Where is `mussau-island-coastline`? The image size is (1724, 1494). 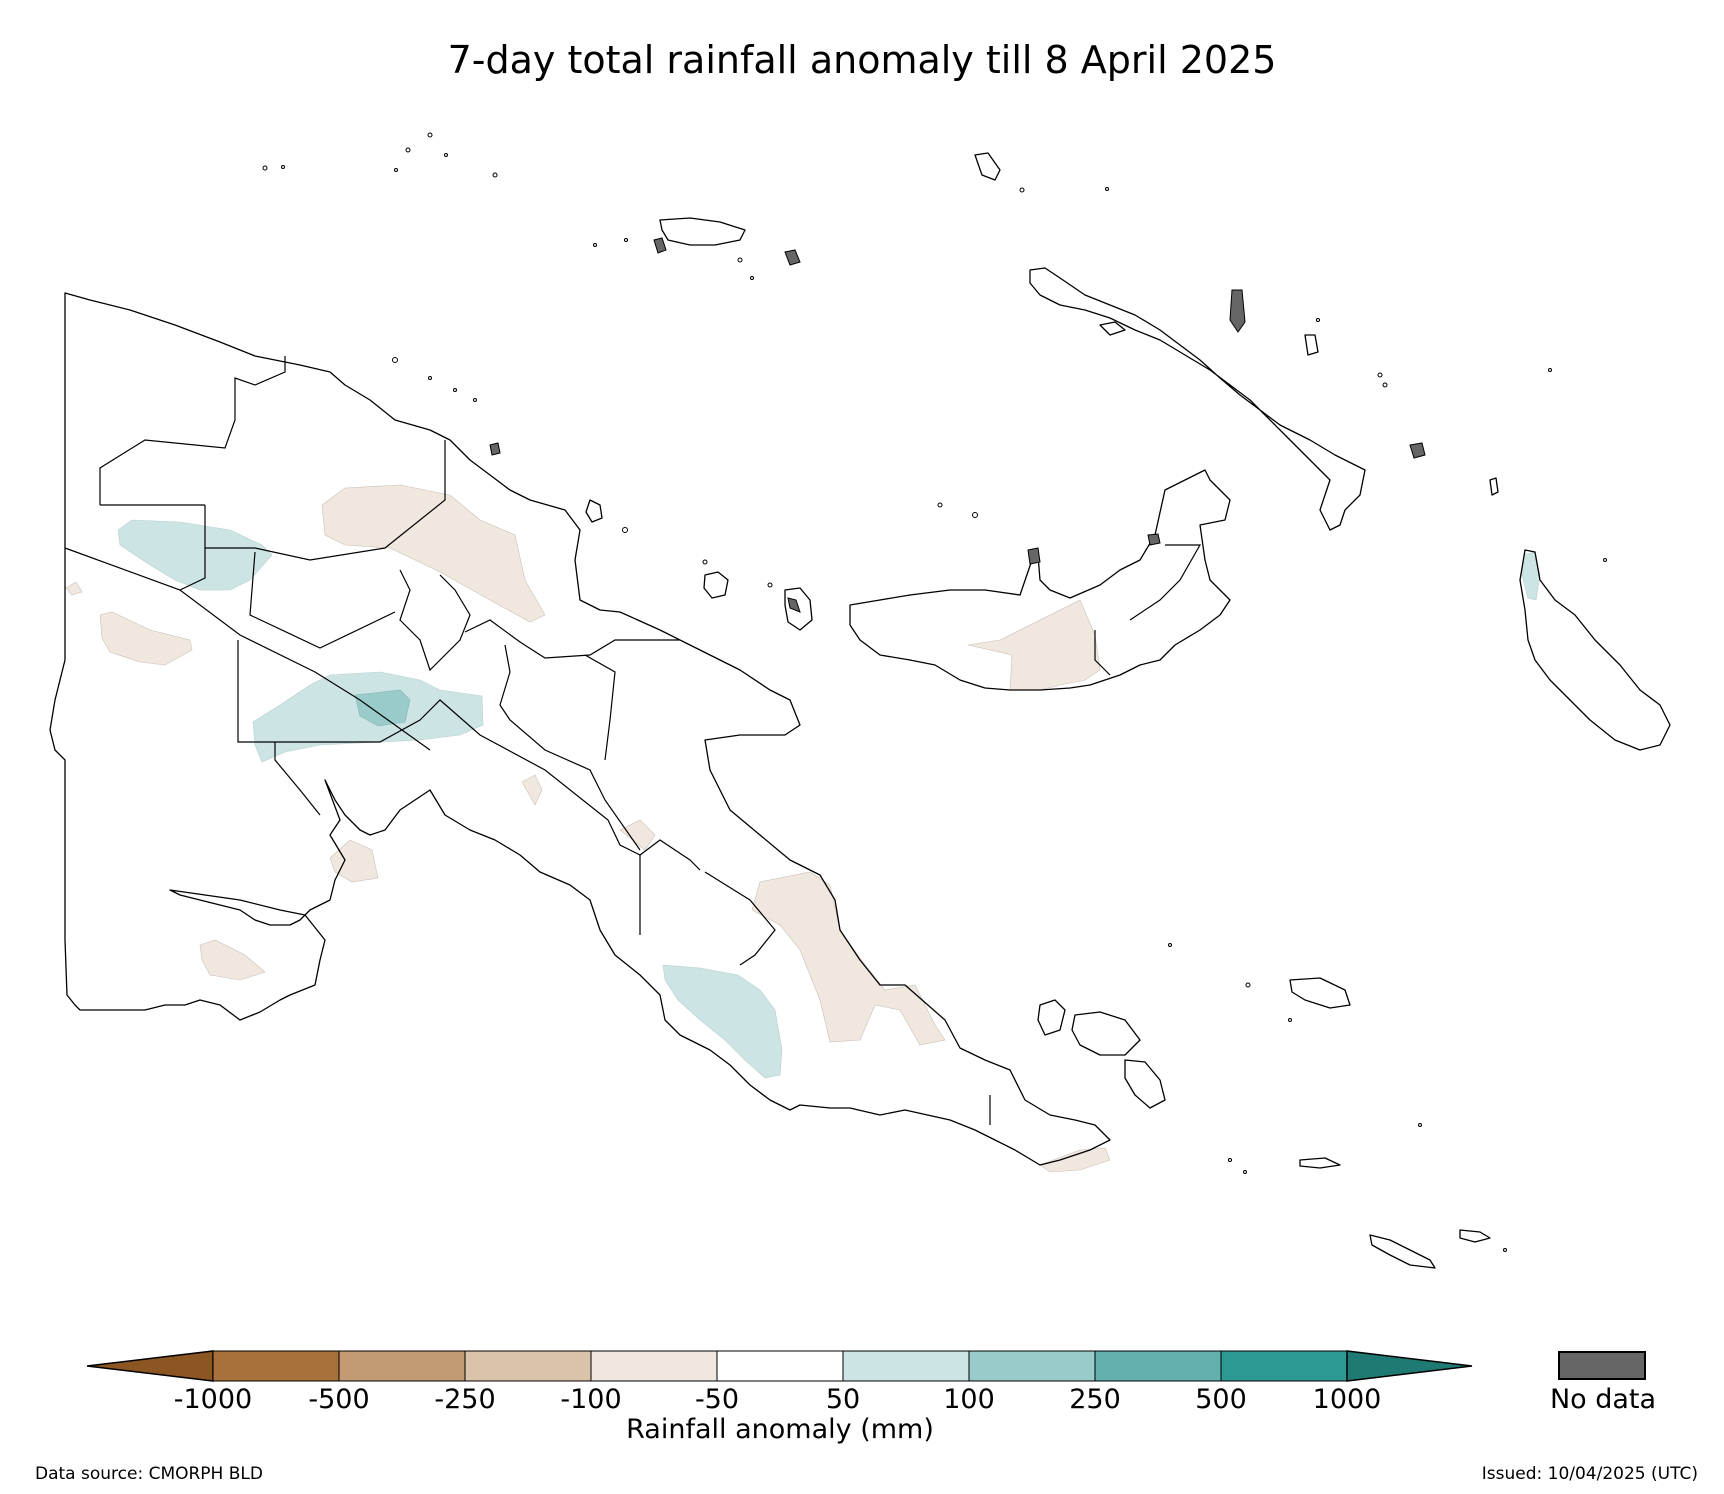
mussau-island-coastline is located at coordinates (987, 166).